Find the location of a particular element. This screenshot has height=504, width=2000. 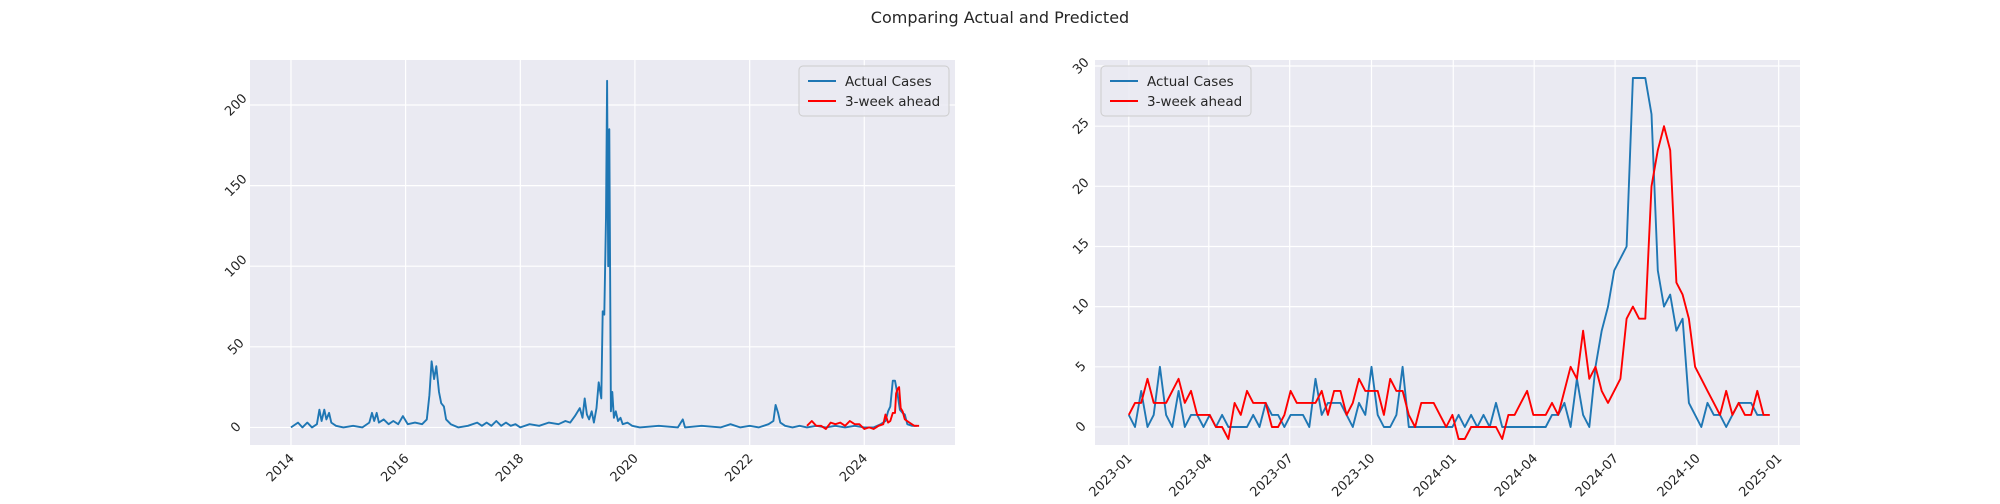

y-tick-label: 15 is located at coordinates (1081, 247).